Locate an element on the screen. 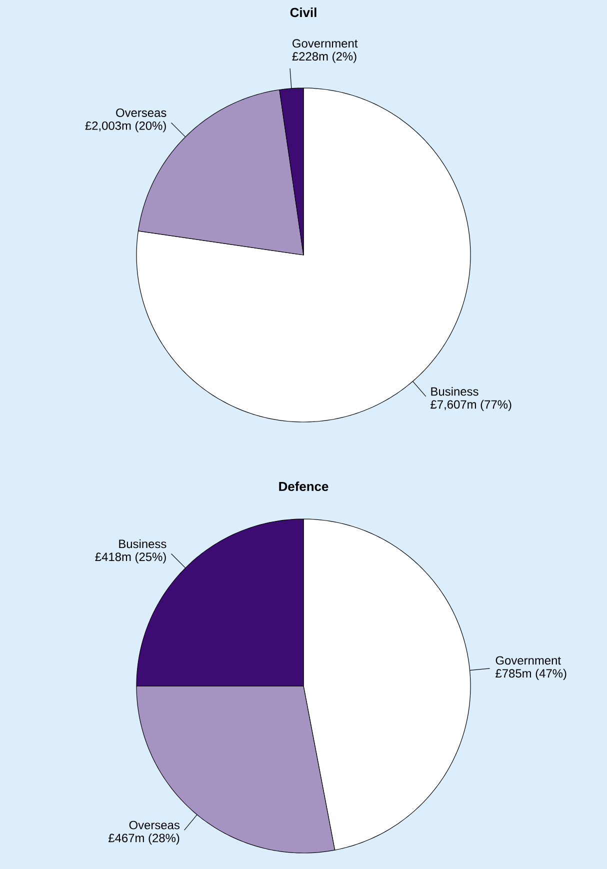 This screenshot has height=869, width=607. chart-title: Defence is located at coordinates (303, 487).